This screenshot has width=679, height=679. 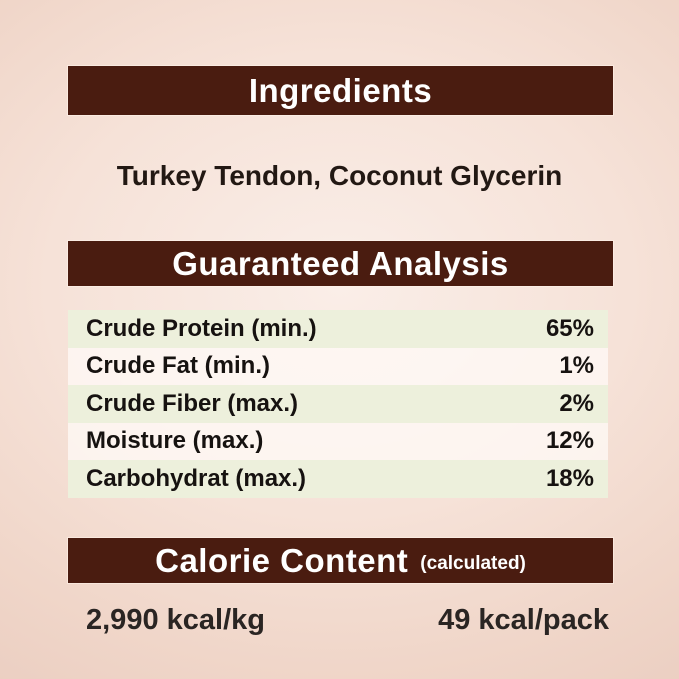 What do you see at coordinates (196, 478) in the screenshot?
I see `analysis-row-label: Carbohydrat (max.)` at bounding box center [196, 478].